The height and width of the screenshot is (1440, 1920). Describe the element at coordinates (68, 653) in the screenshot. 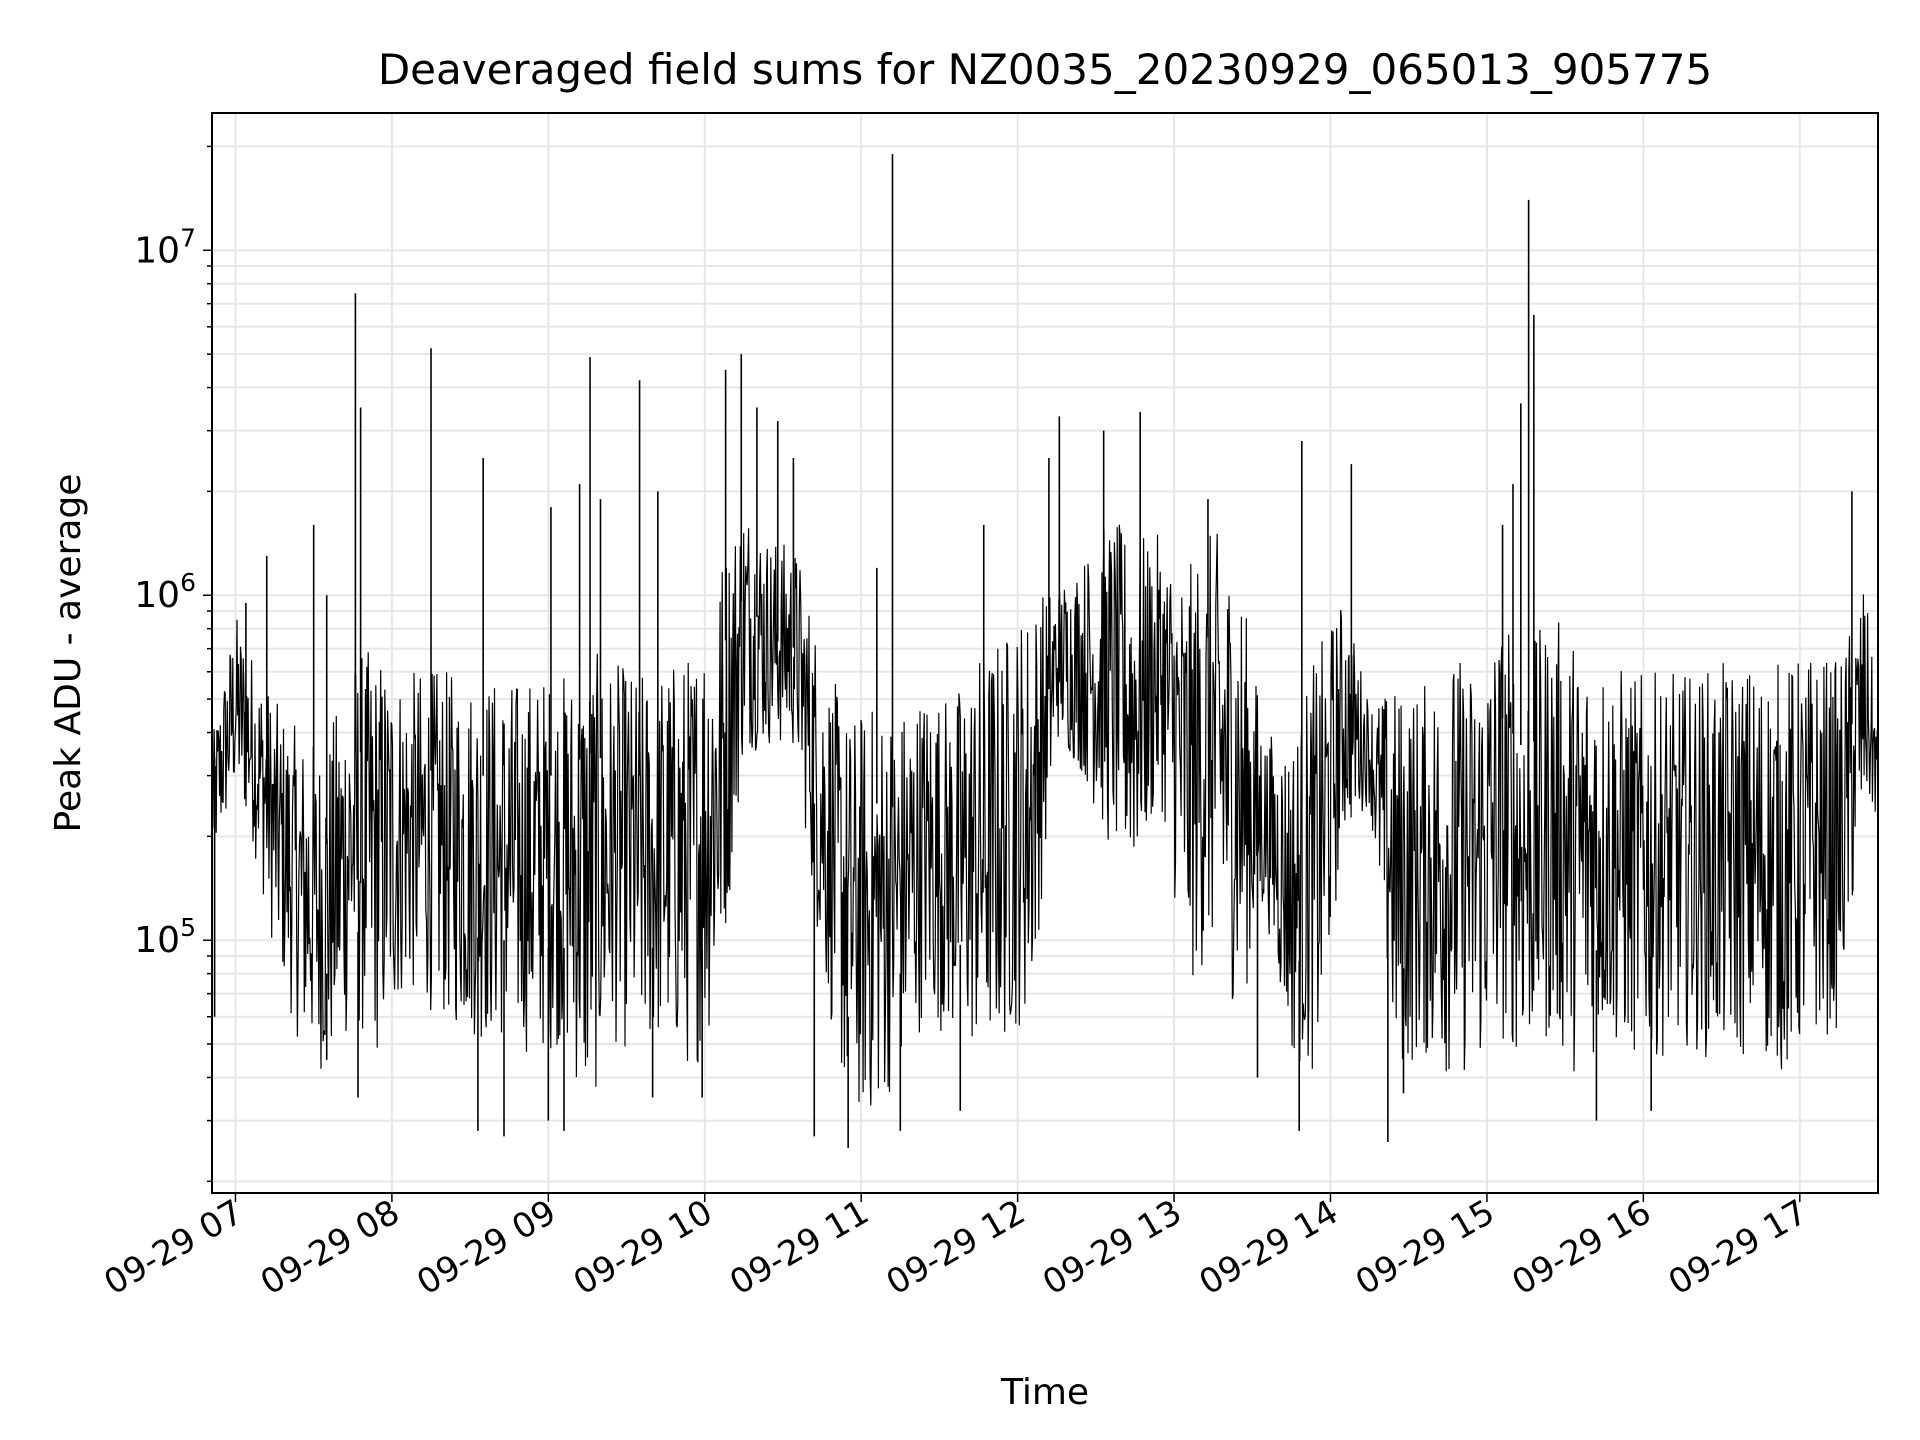

I see `y-axis-label: Peak ADU - average` at that location.